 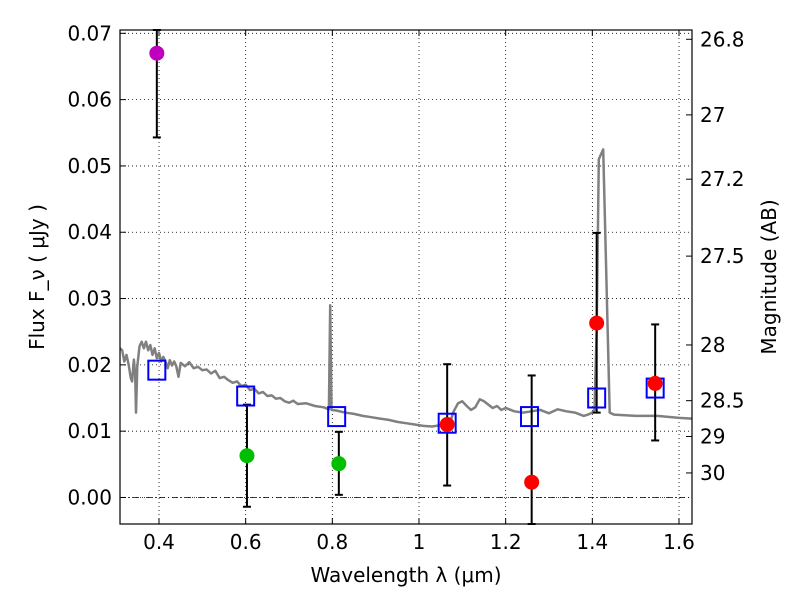 I want to click on right-tick-label: 27.2, so click(x=722, y=179).